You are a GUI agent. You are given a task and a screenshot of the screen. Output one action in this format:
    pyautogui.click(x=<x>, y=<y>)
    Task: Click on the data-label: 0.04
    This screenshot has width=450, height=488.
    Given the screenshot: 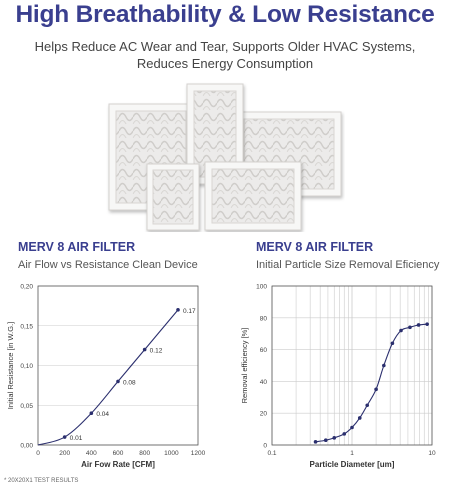 What is the action you would take?
    pyautogui.click(x=102, y=414)
    